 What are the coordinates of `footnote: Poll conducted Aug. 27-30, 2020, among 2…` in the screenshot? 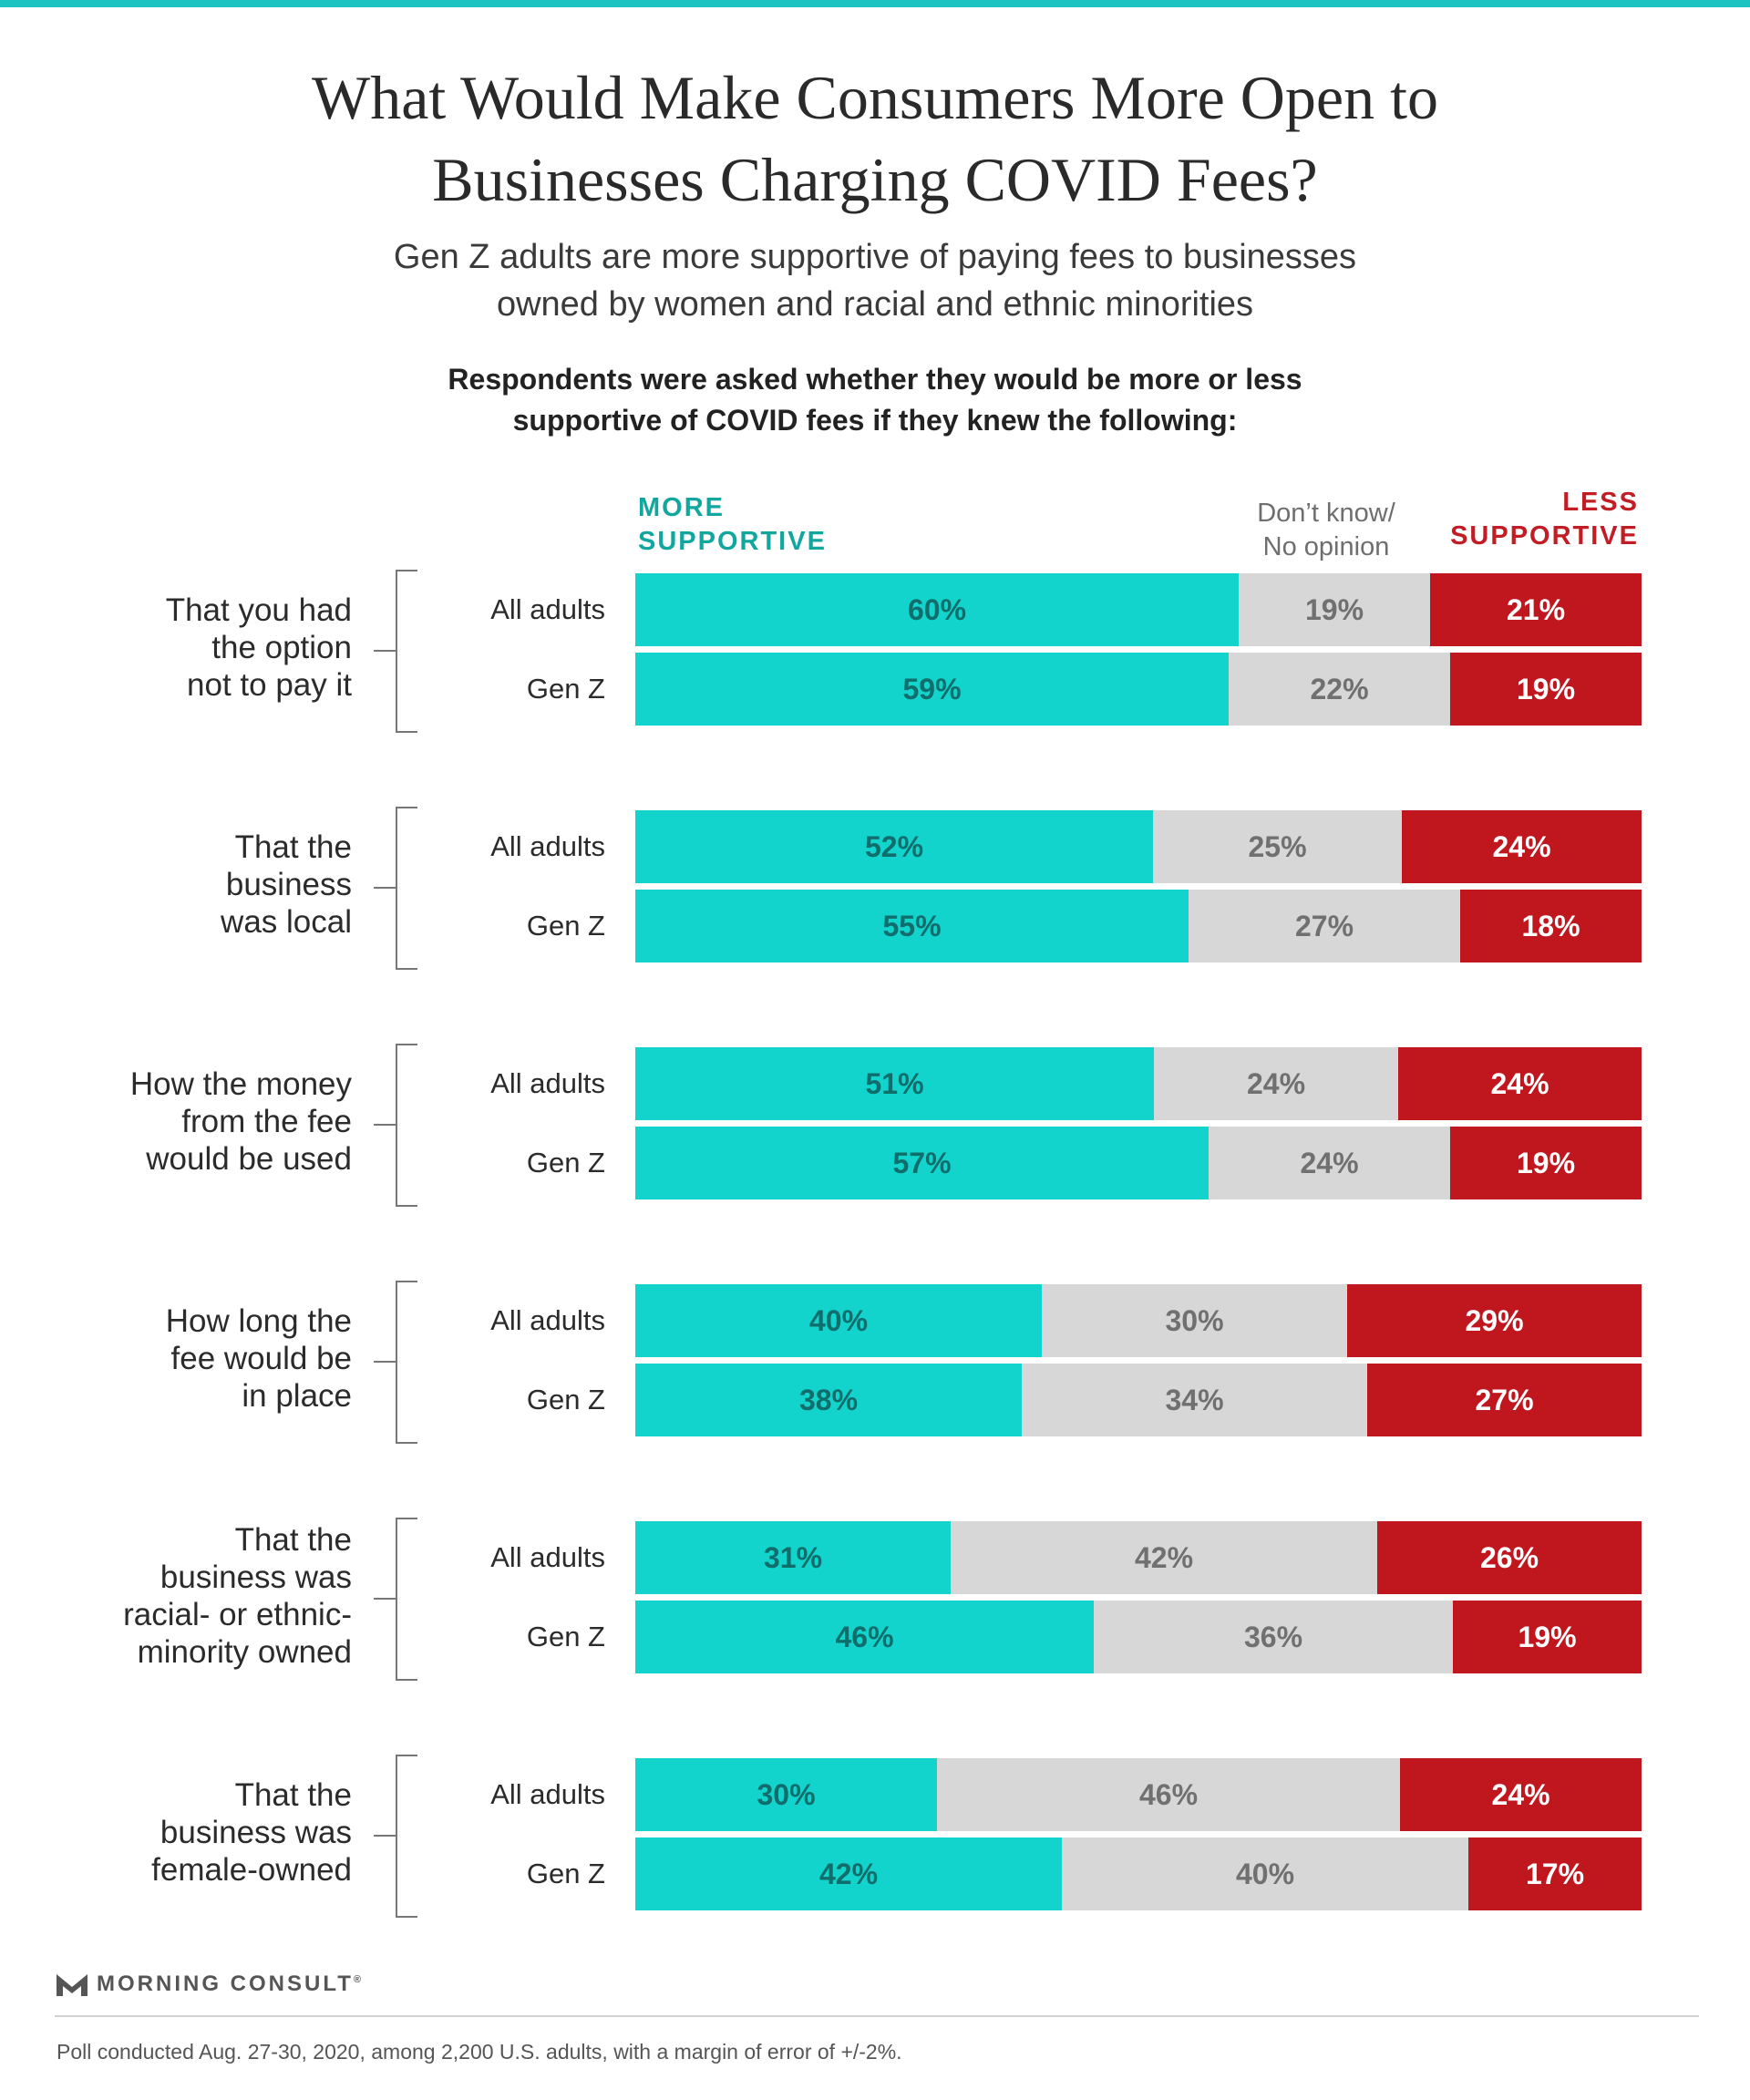 It's located at (480, 2052).